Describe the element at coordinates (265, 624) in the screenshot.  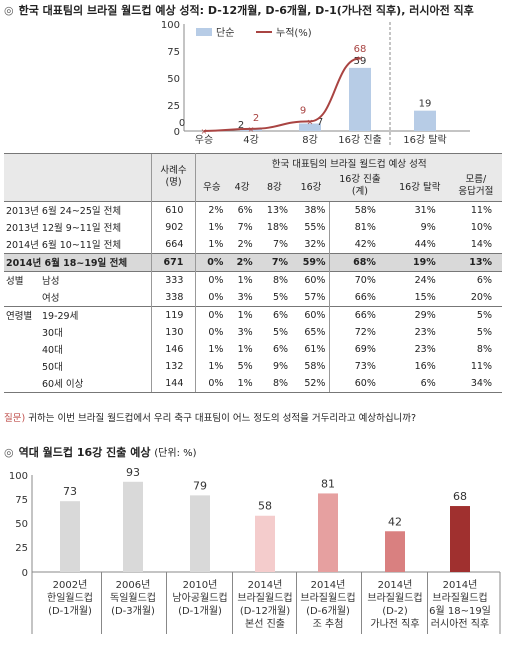
I see `chart2-xlabel: 본선 진출` at that location.